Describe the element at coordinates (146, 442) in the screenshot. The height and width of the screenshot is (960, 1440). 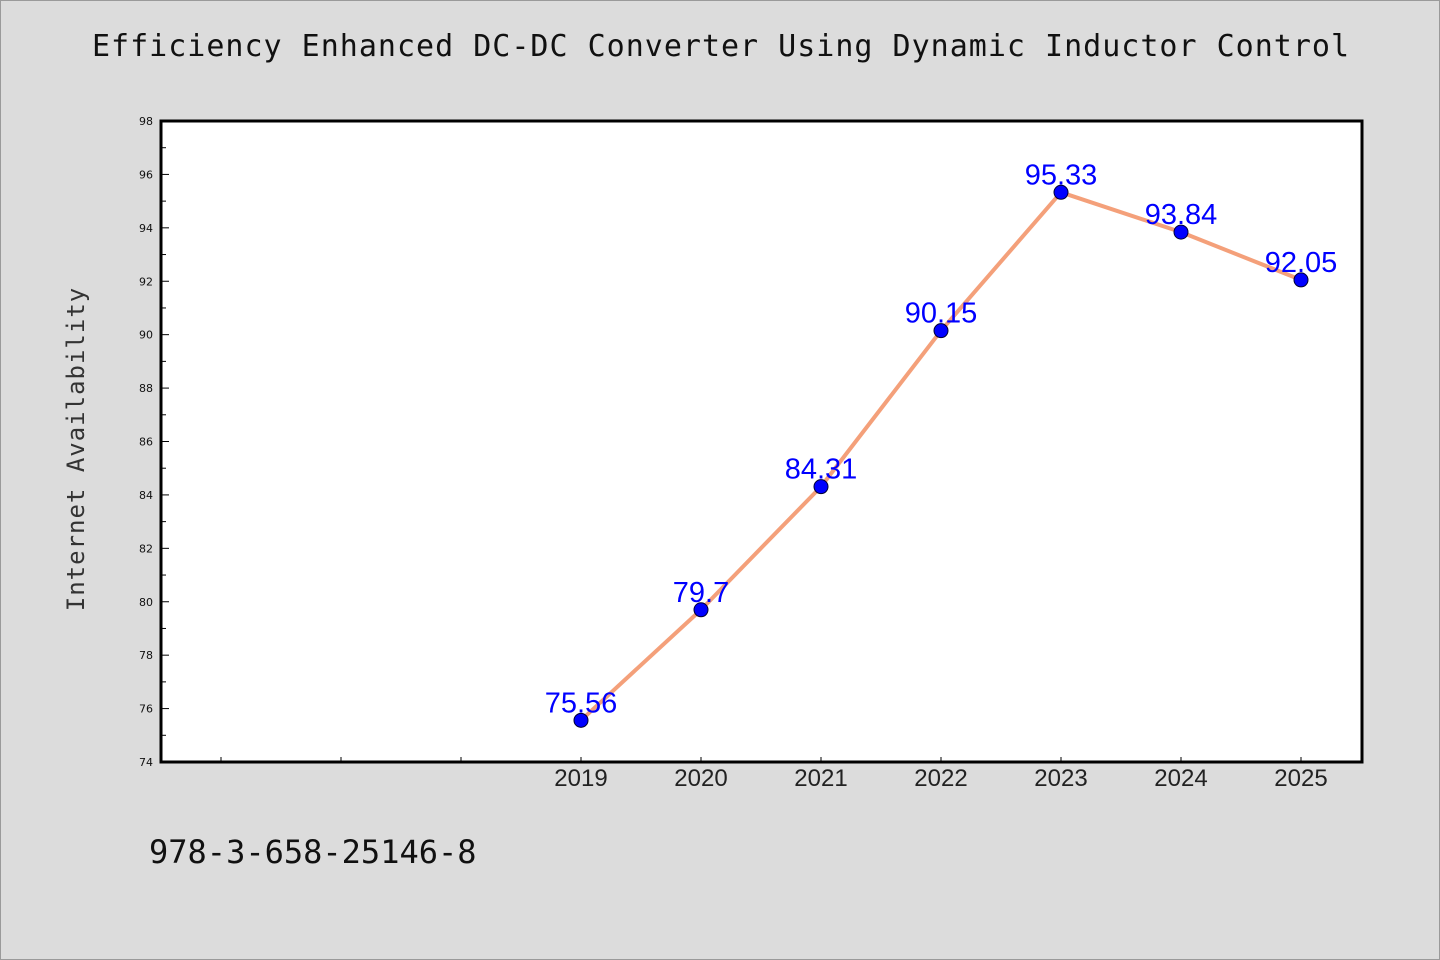
I see `y-tick-label: 86` at that location.